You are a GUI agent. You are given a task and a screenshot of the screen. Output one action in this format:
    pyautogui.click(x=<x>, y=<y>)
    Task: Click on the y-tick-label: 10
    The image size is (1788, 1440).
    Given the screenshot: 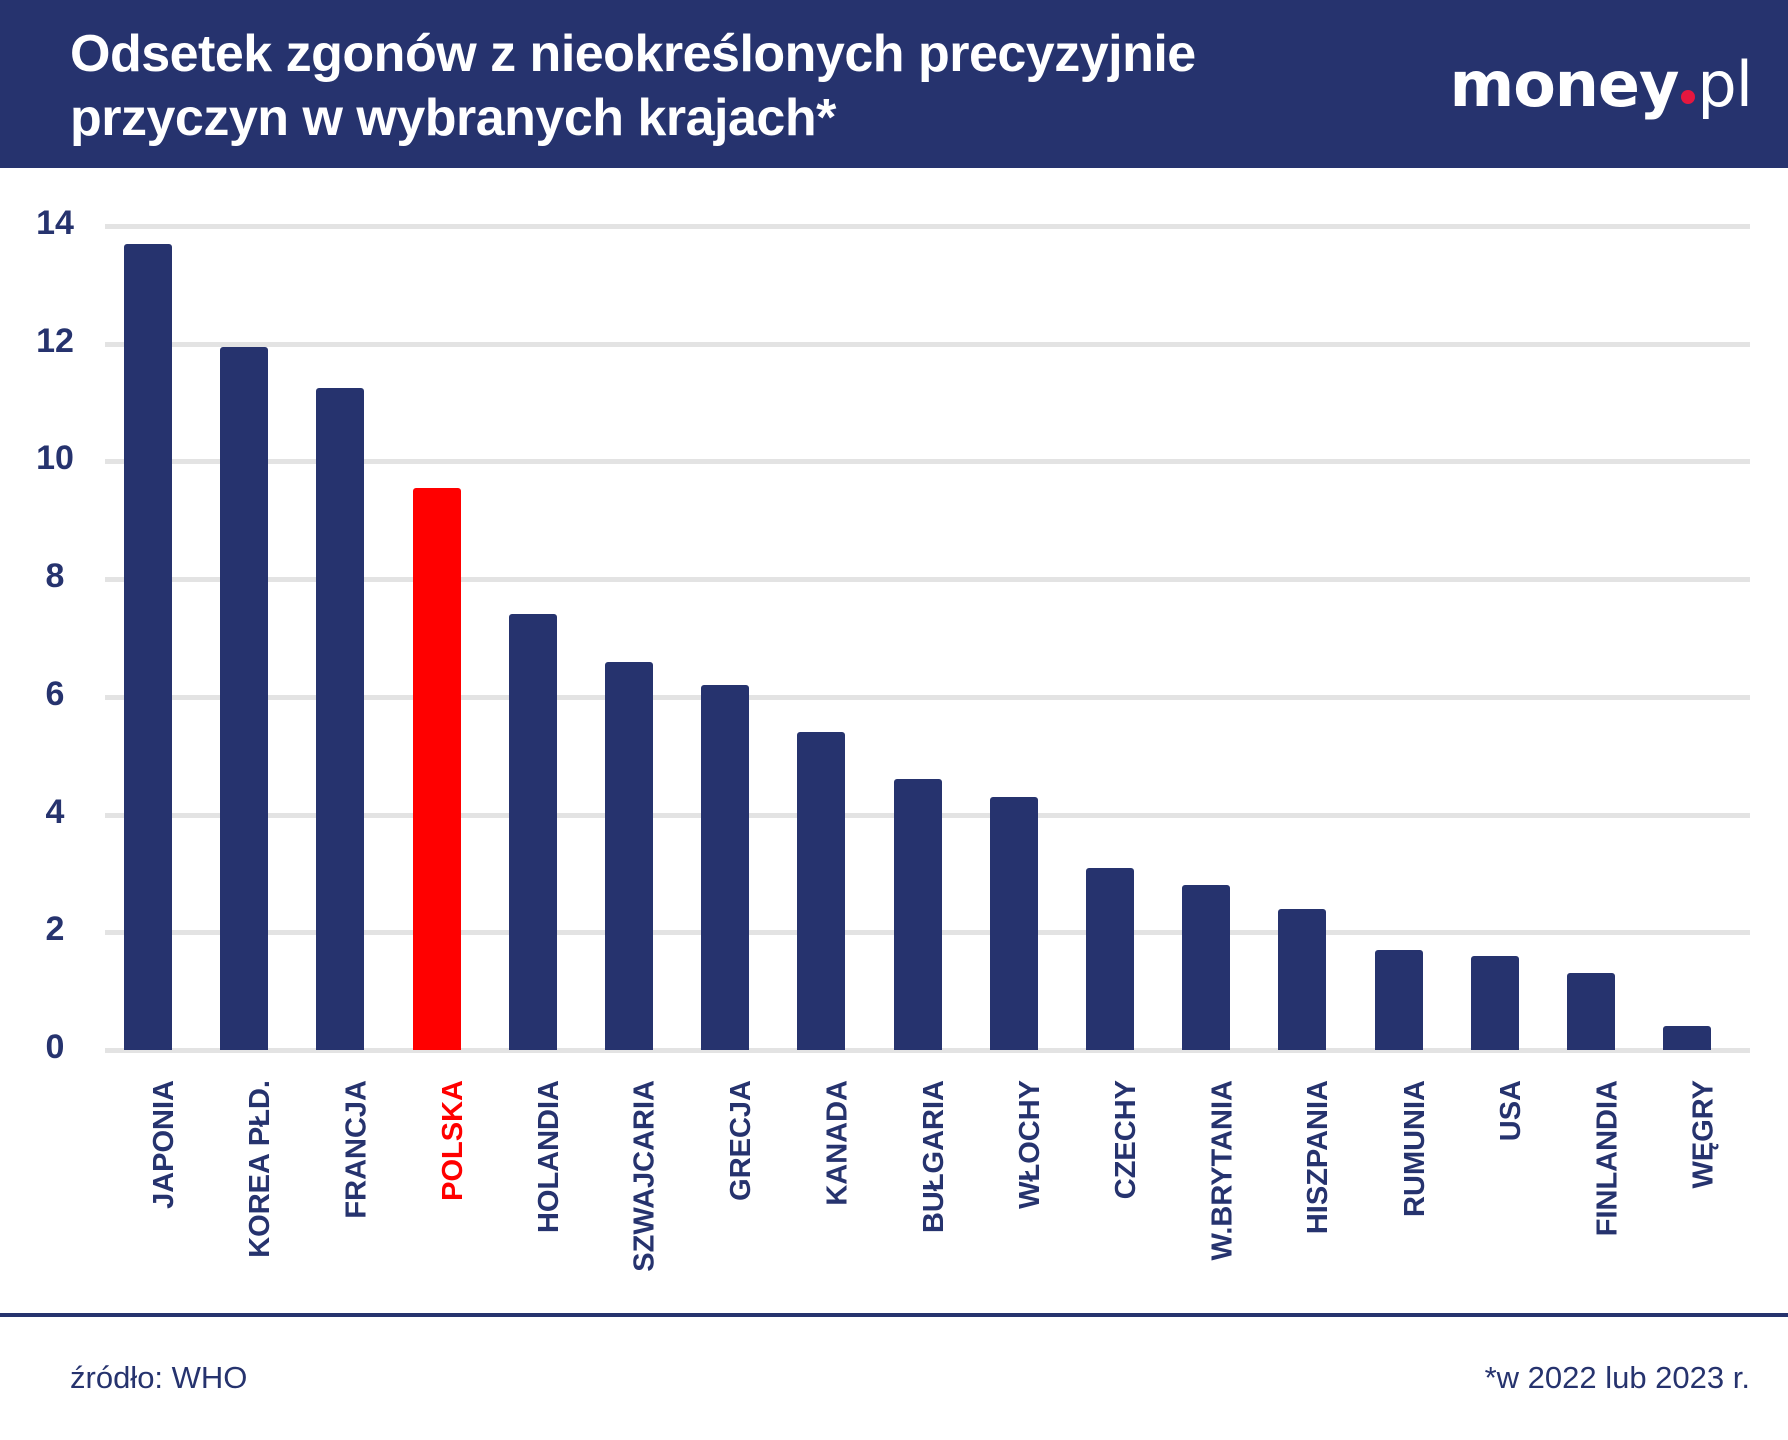 What is the action you would take?
    pyautogui.click(x=55, y=458)
    